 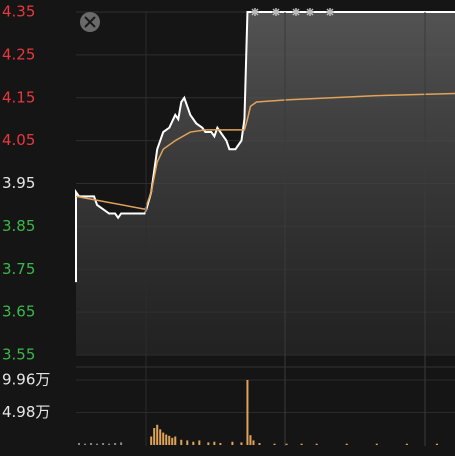 I want to click on y-tick-label: 4.15, so click(x=18, y=97).